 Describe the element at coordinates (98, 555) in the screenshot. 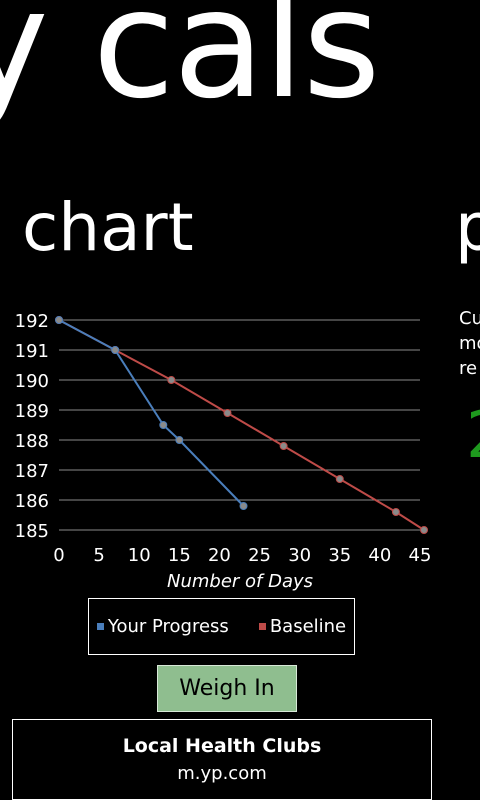

I see `x-tick-label: 5` at that location.